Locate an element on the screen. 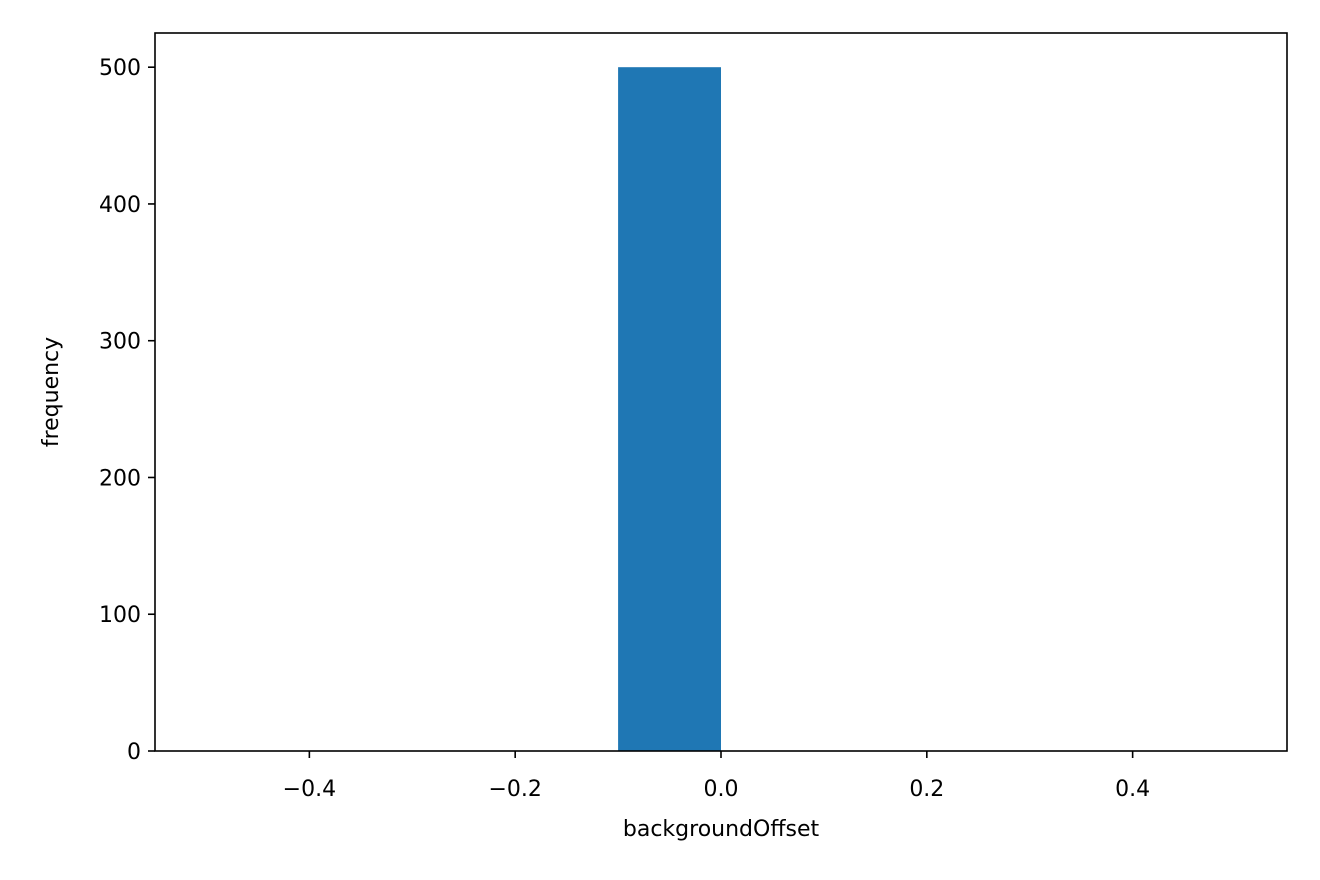 Image resolution: width=1320 pixels, height=880 pixels. y-axis: 0 100 200 300 400 500 is located at coordinates (127, 410).